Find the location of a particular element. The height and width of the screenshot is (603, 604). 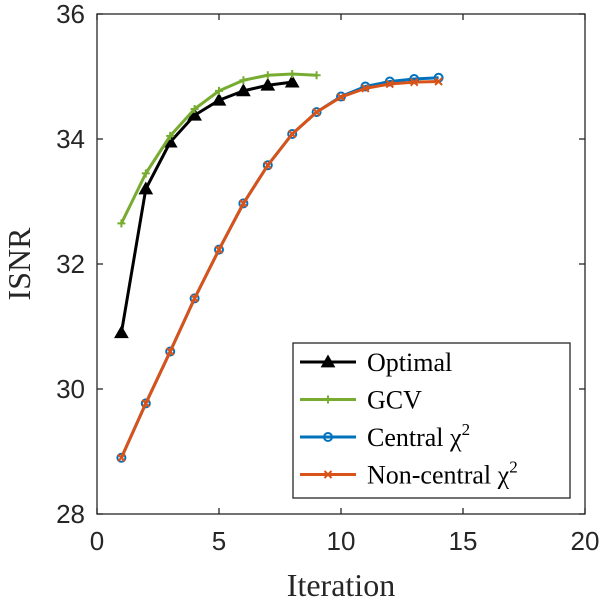

legend-label: Non-central χ2 is located at coordinates (442, 474).